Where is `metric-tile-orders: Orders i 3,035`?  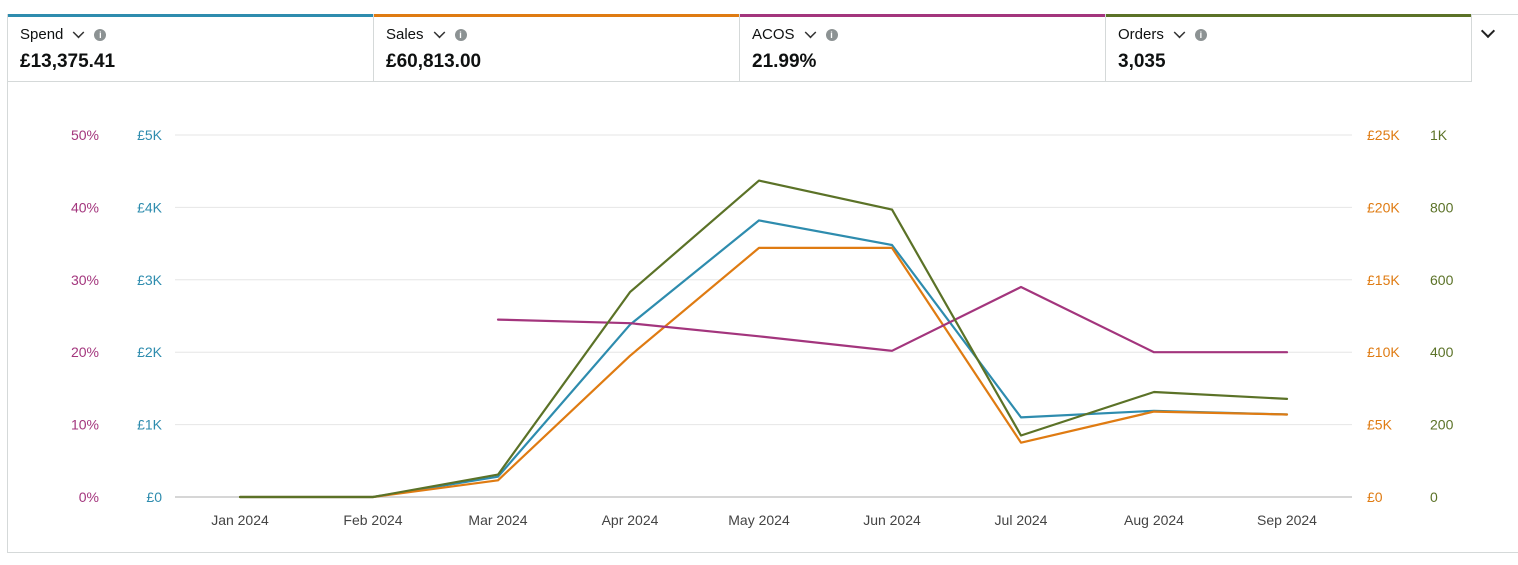 metric-tile-orders: Orders i 3,035 is located at coordinates (1289, 48).